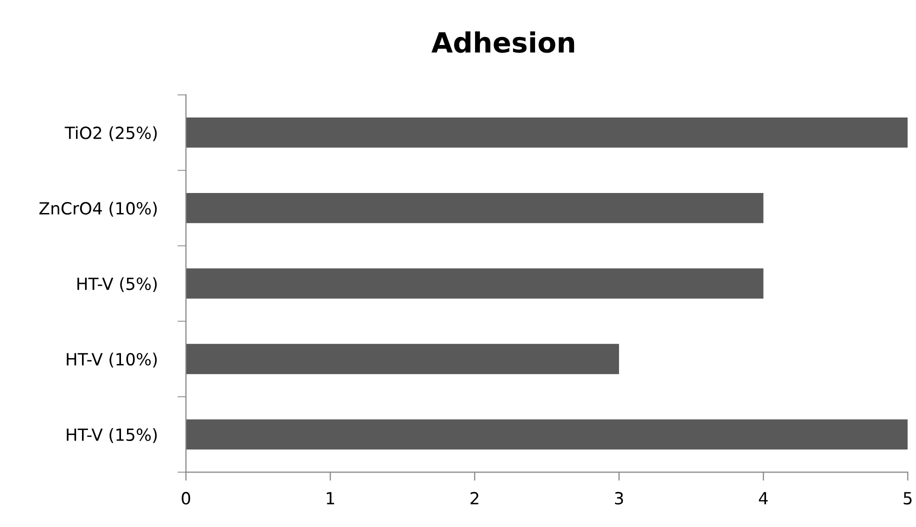  I want to click on y-tick-label: HT-V (5%), so click(117, 284).